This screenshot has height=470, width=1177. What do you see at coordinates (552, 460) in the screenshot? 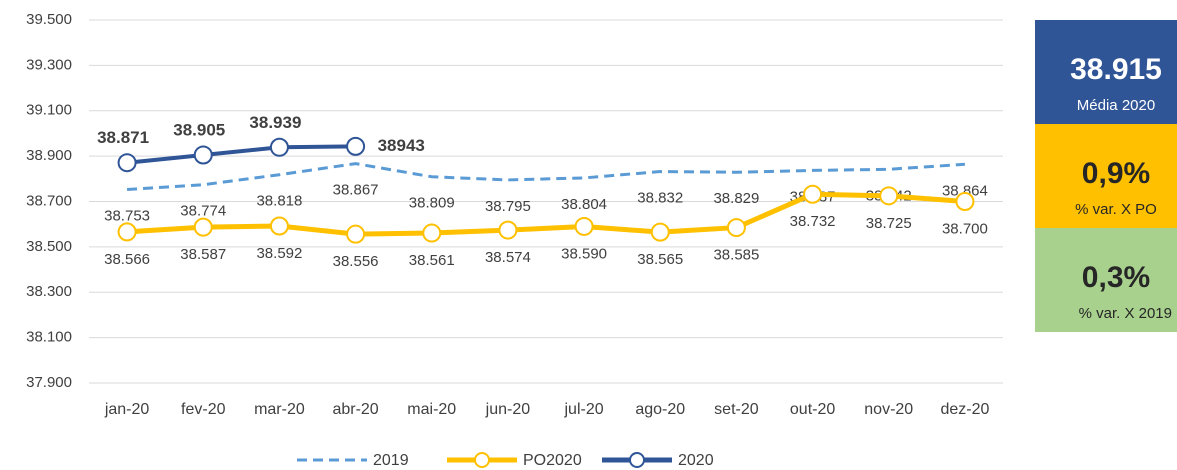
I see `legend-label: PO2020` at bounding box center [552, 460].